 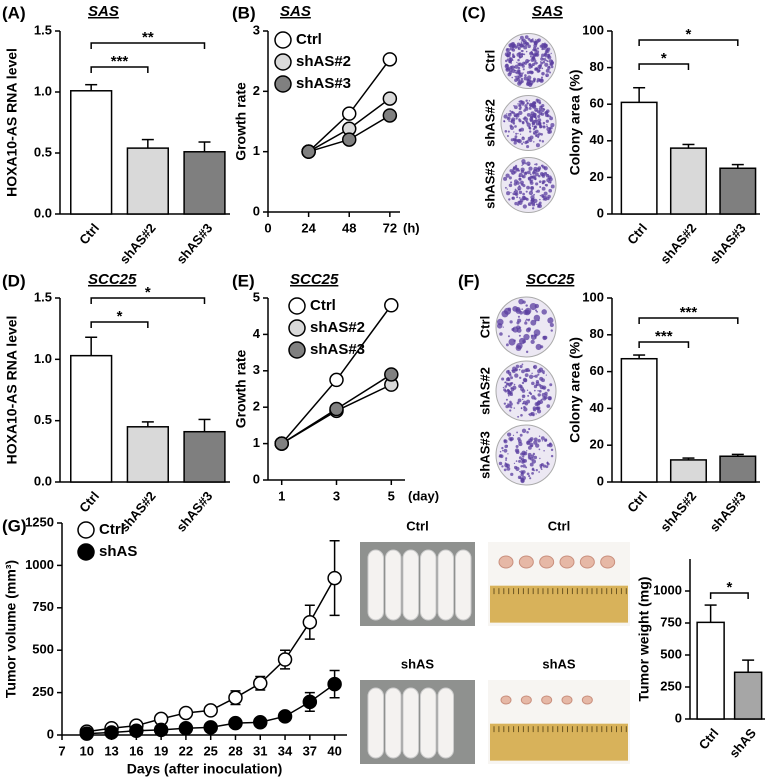 What do you see at coordinates (138, 243) in the screenshot?
I see `x-tick-label: shAS#2` at bounding box center [138, 243].